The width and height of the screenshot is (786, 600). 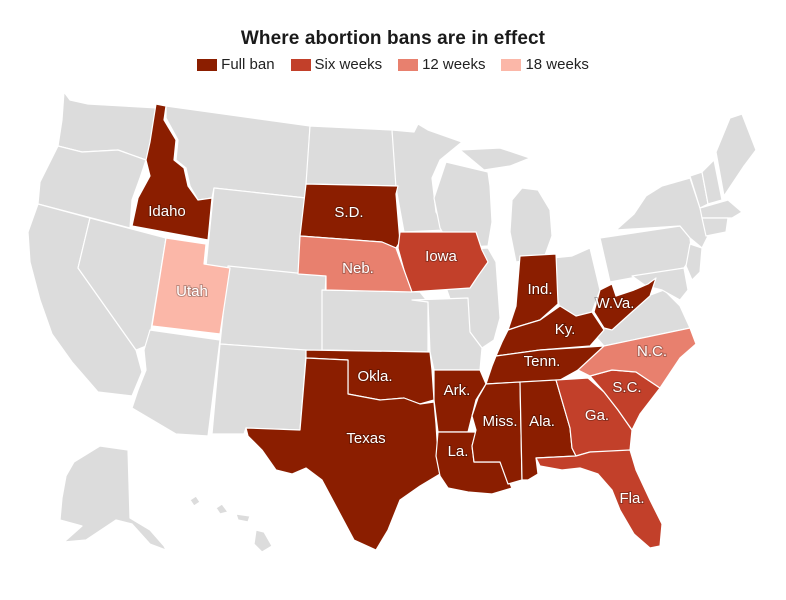 I want to click on state-minnesota, so click(x=427, y=178).